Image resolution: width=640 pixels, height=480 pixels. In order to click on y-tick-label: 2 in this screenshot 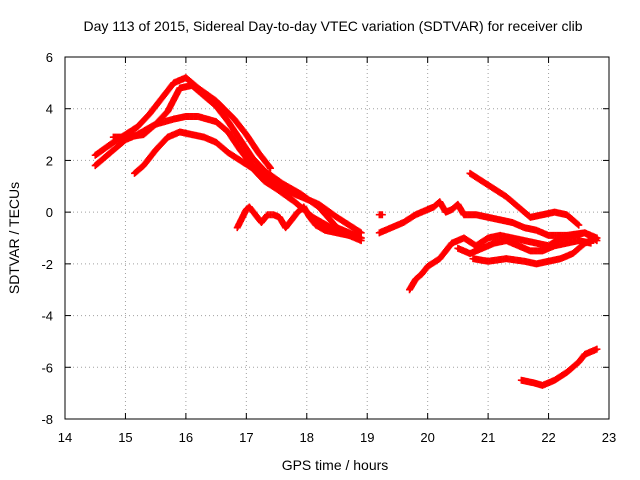, I will do `click(49, 160)`.